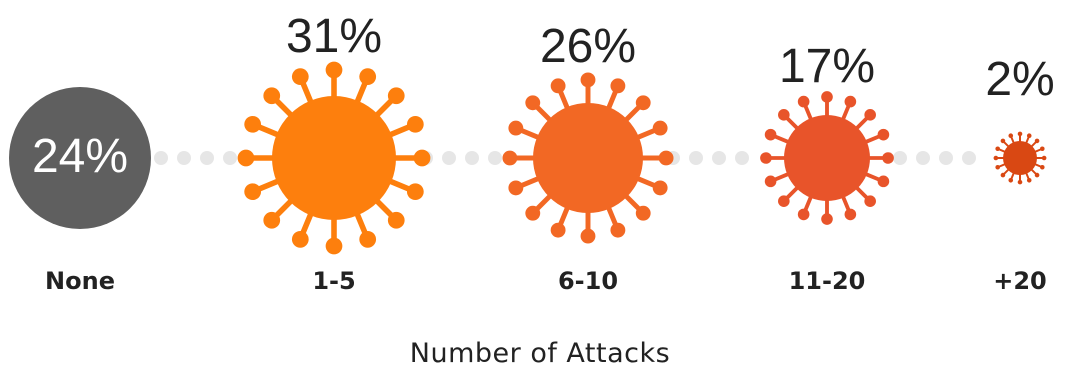  I want to click on category-label-2: 6-10, so click(588, 281).